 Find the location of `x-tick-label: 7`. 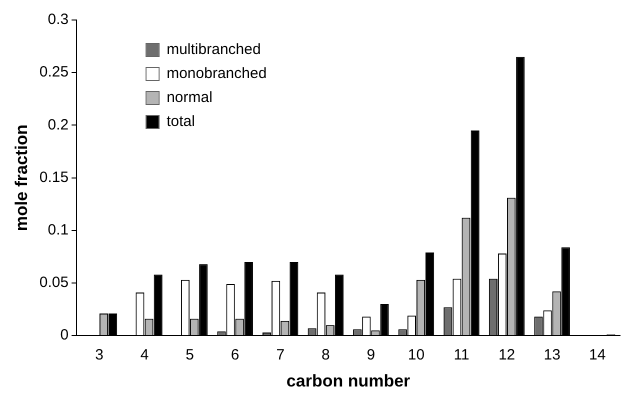

x-tick-label: 7 is located at coordinates (280, 355).